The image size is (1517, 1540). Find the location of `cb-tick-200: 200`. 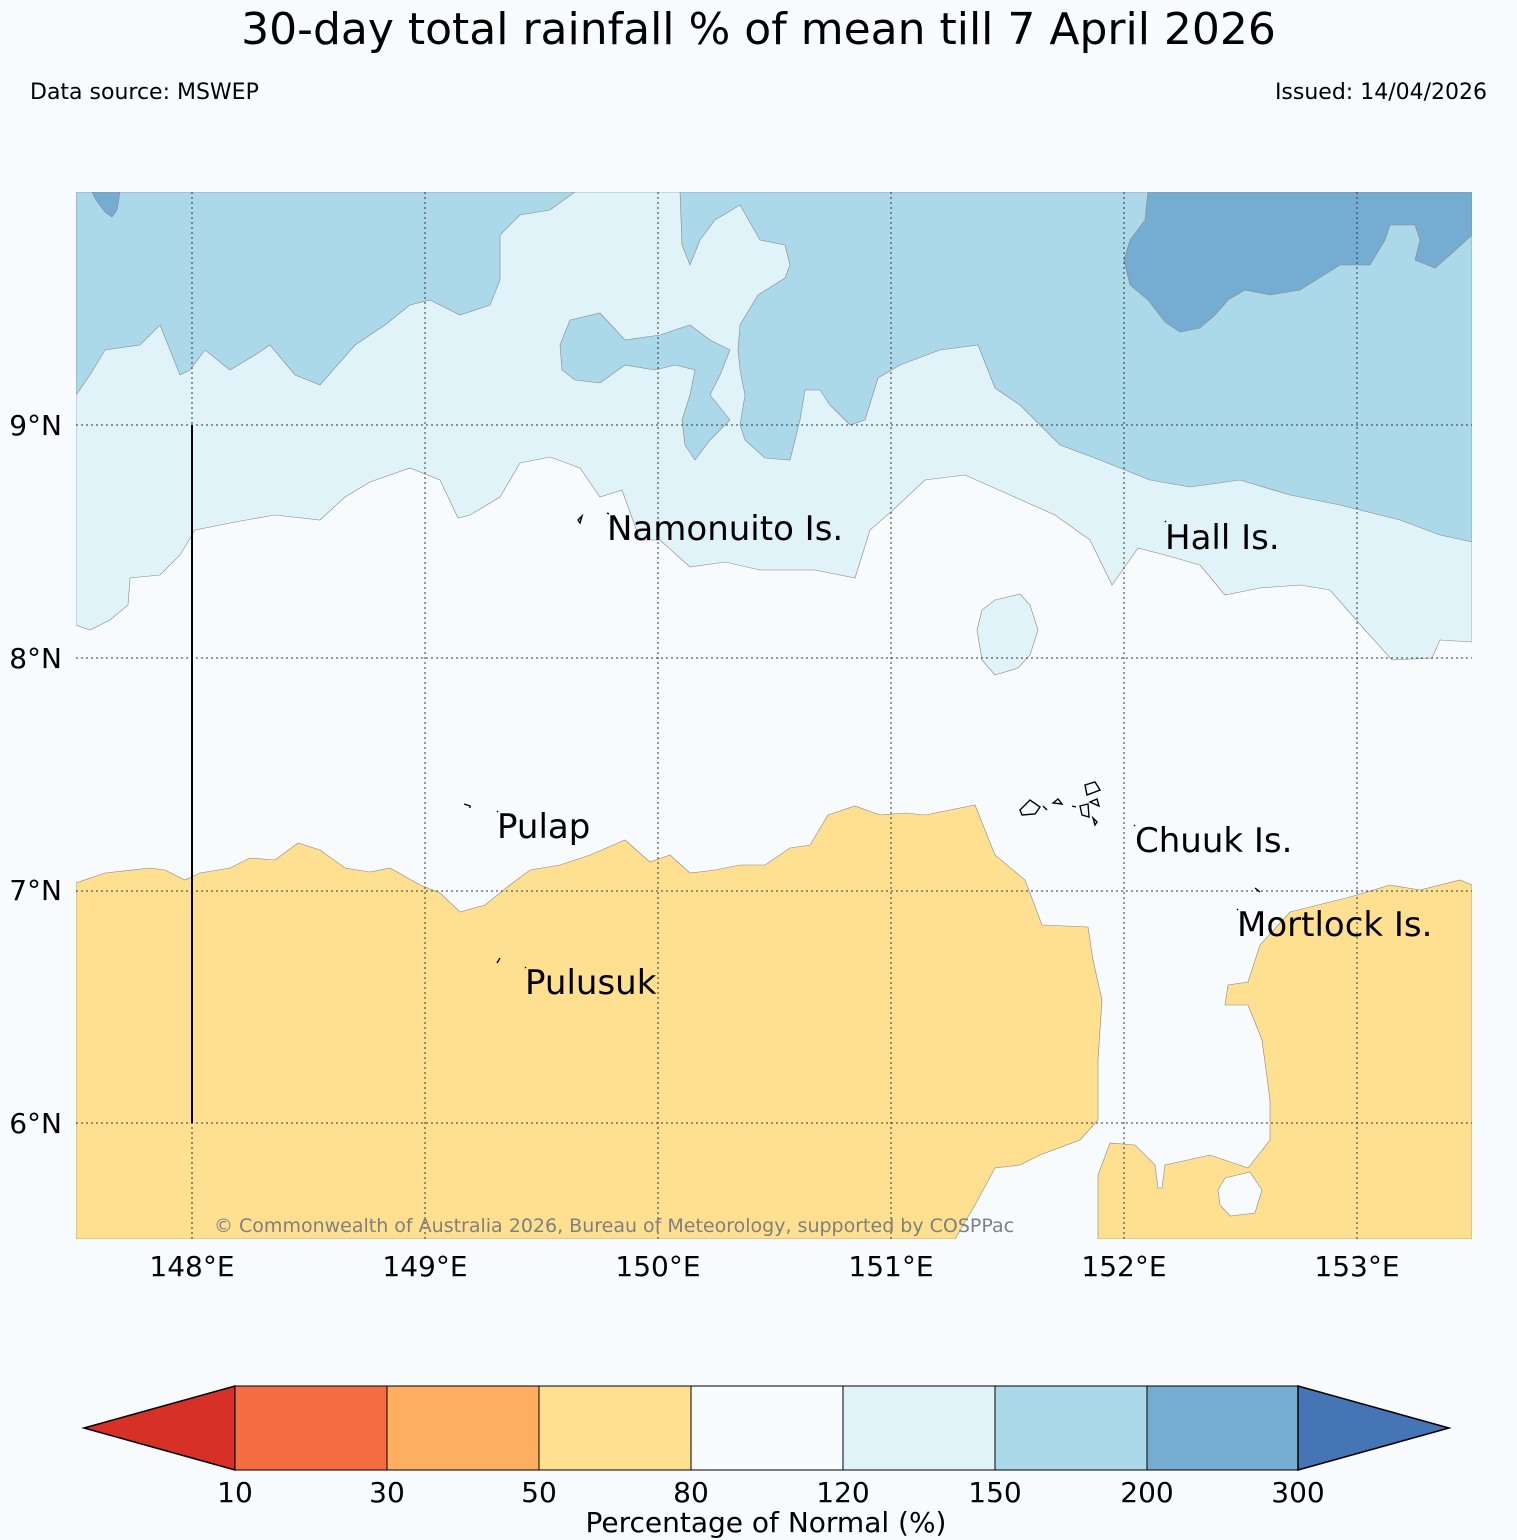

cb-tick-200: 200 is located at coordinates (1146, 1492).